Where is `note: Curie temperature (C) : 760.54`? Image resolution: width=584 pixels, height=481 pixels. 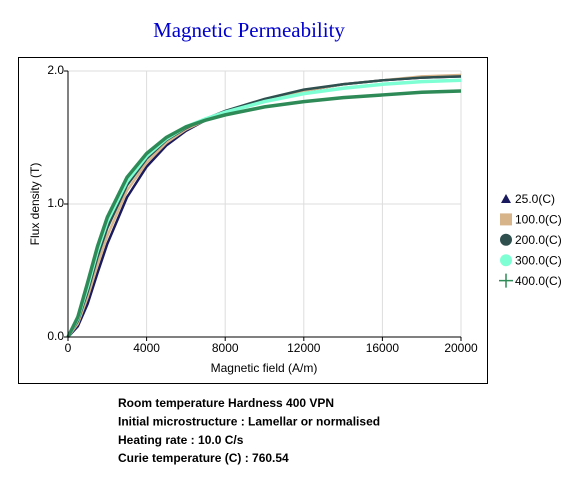 note: Curie temperature (C) : 760.54 is located at coordinates (203, 458).